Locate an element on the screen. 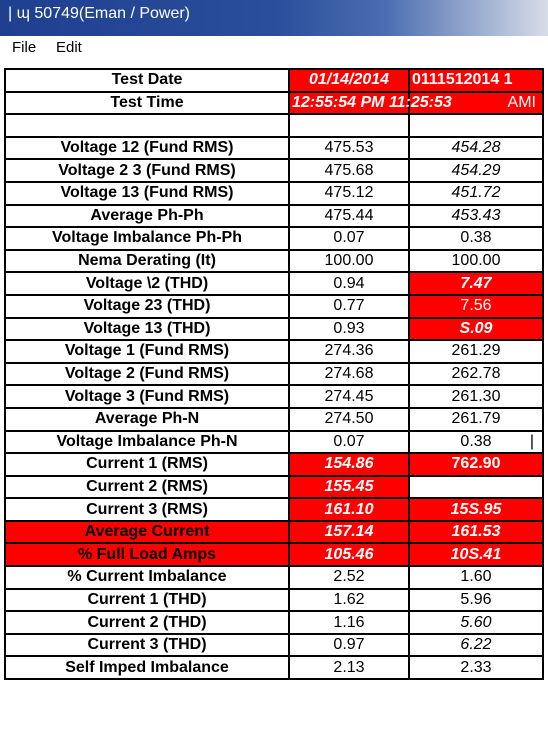 The height and width of the screenshot is (741, 548). row-value-2: 5.96 is located at coordinates (476, 600).